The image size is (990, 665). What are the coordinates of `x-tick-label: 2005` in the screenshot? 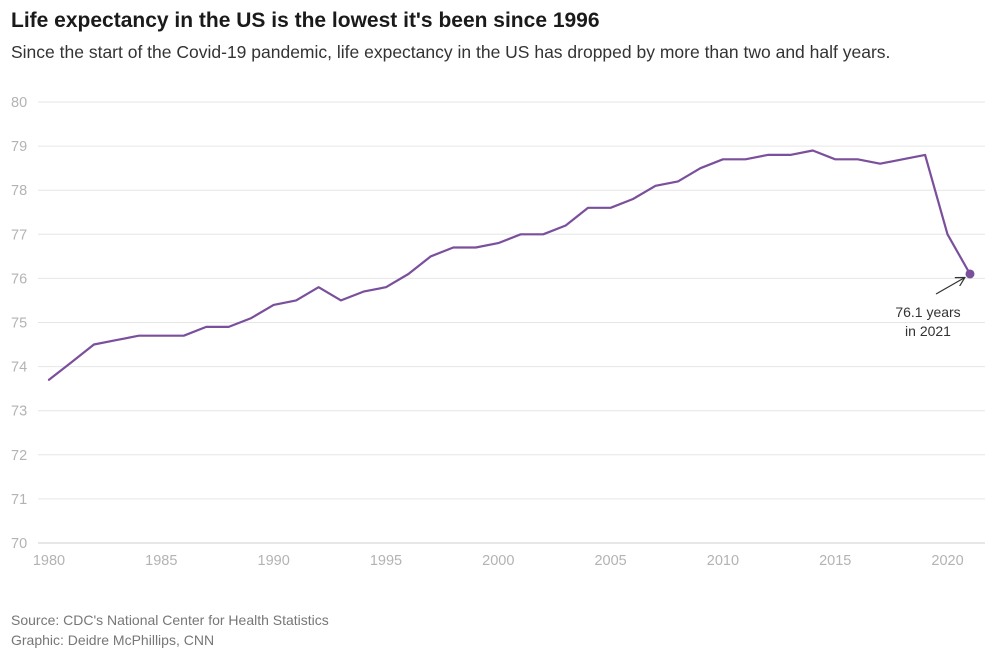 It's located at (610, 561).